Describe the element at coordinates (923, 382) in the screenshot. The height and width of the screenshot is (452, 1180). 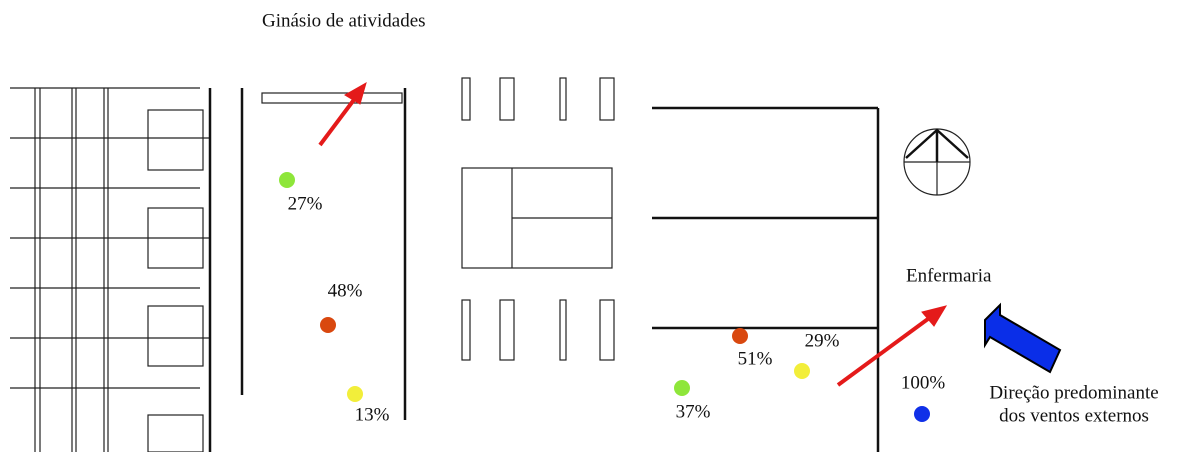
I see `measure-label: 100%` at that location.